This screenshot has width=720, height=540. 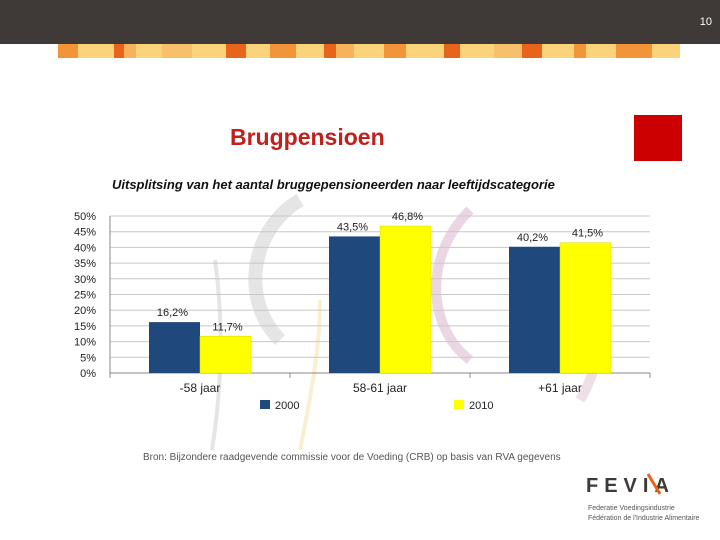 What do you see at coordinates (459, 404) in the screenshot?
I see `legend-swatch-2010` at bounding box center [459, 404].